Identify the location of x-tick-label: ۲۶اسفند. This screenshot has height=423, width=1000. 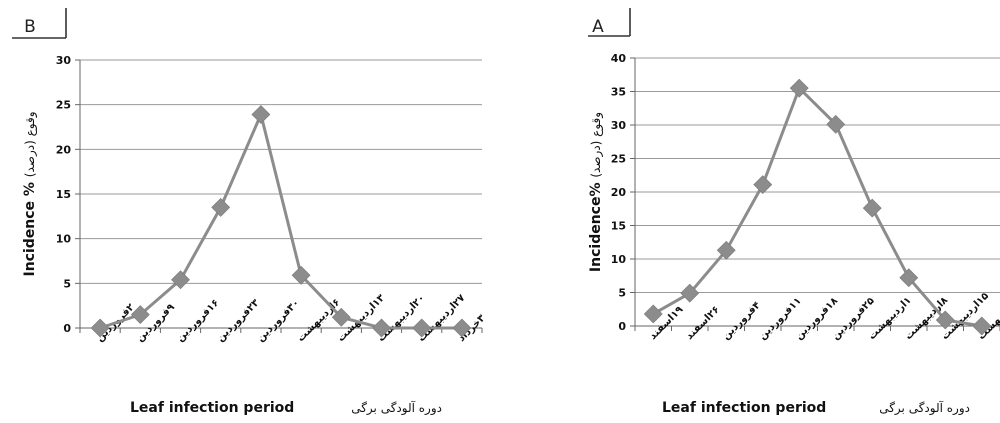
(703, 323).